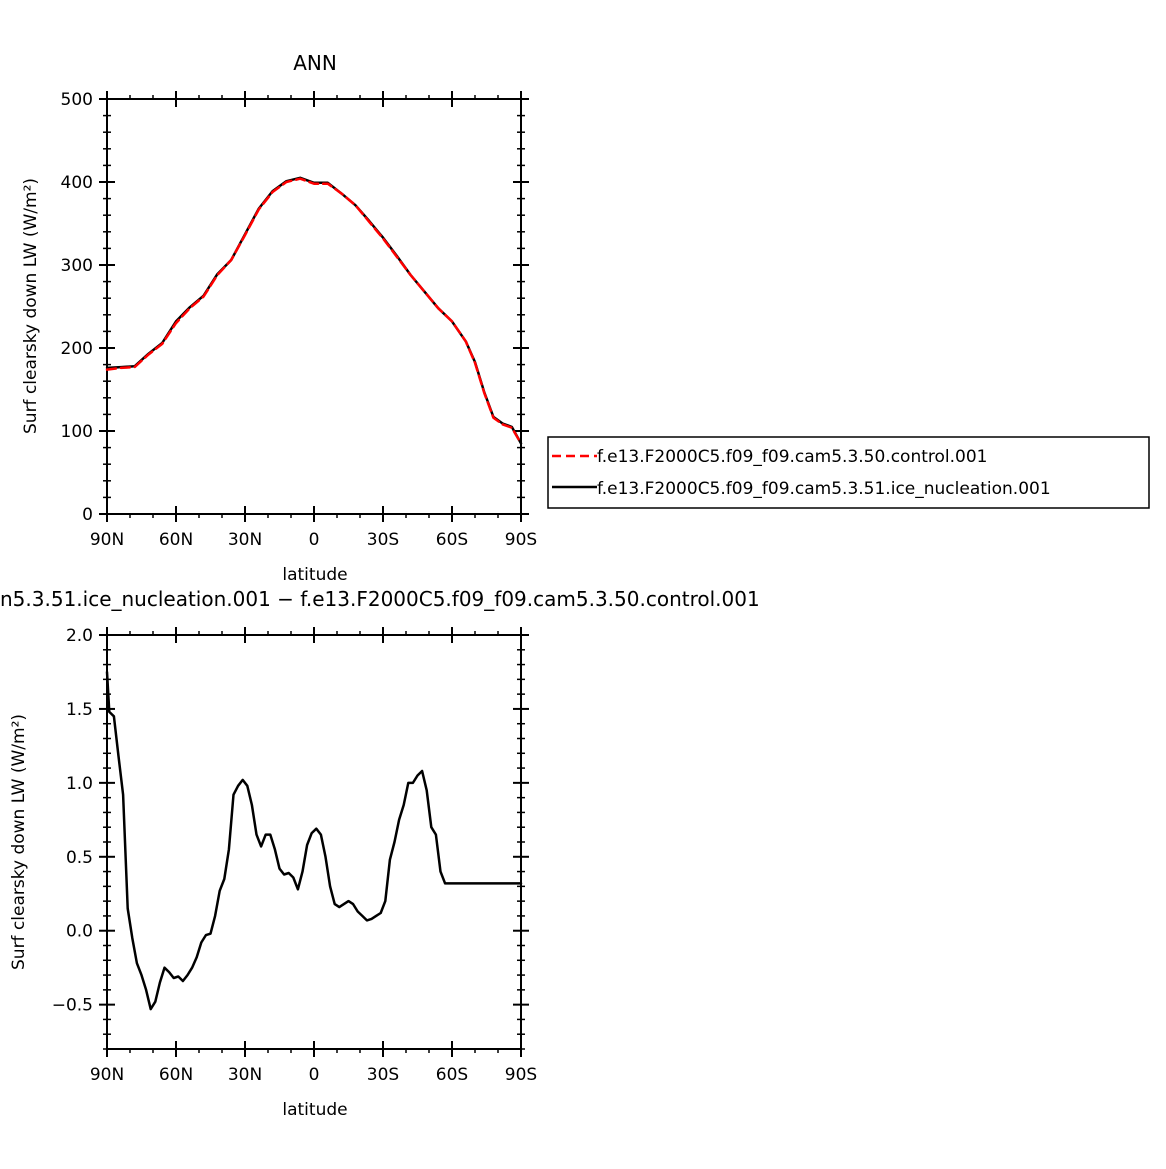  What do you see at coordinates (31, 306) in the screenshot?
I see `top-chart-y-axis-label: Surf clearsky down LW (W/m²)` at bounding box center [31, 306].